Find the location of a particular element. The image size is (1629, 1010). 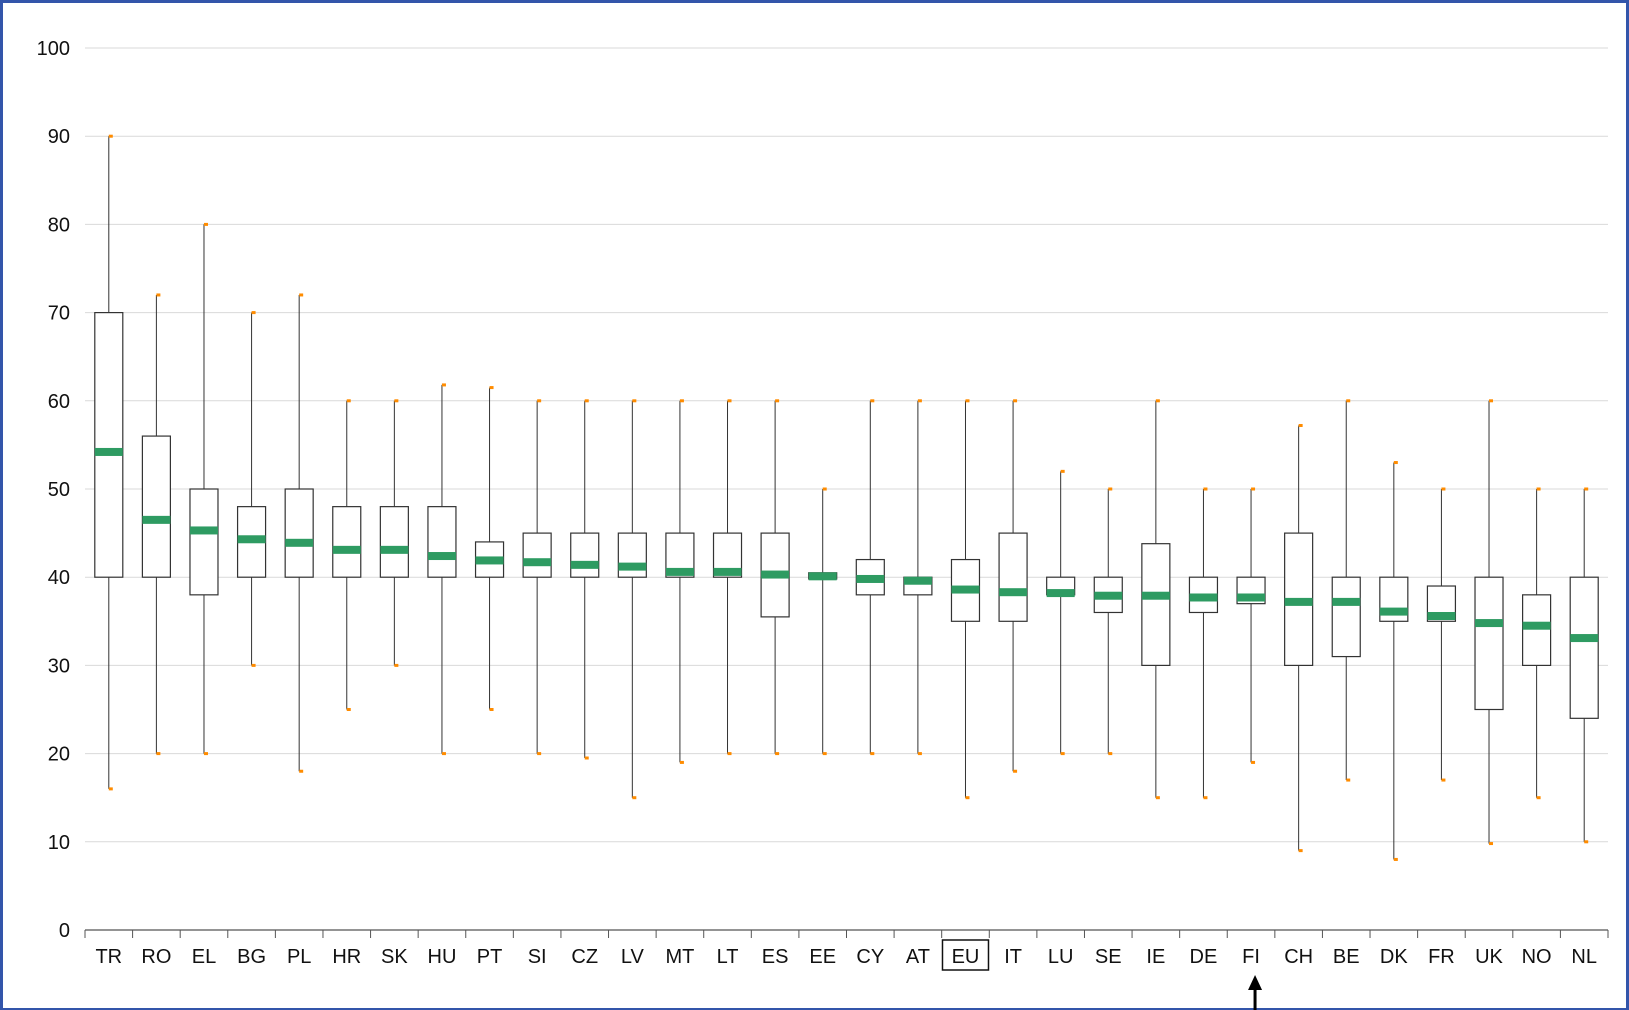

category-label: IE is located at coordinates (1155, 957).